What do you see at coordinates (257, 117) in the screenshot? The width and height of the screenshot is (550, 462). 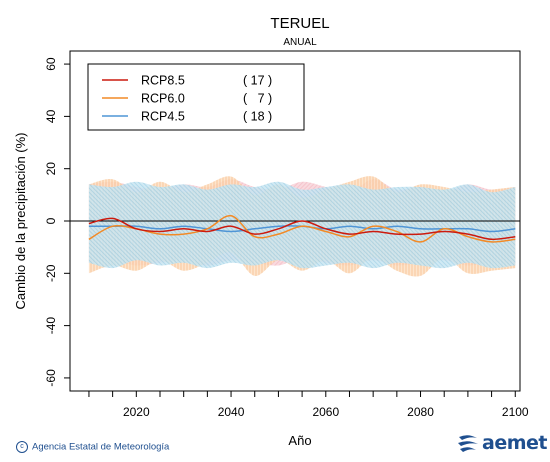 I see `legend-count: ( 18 )` at bounding box center [257, 117].